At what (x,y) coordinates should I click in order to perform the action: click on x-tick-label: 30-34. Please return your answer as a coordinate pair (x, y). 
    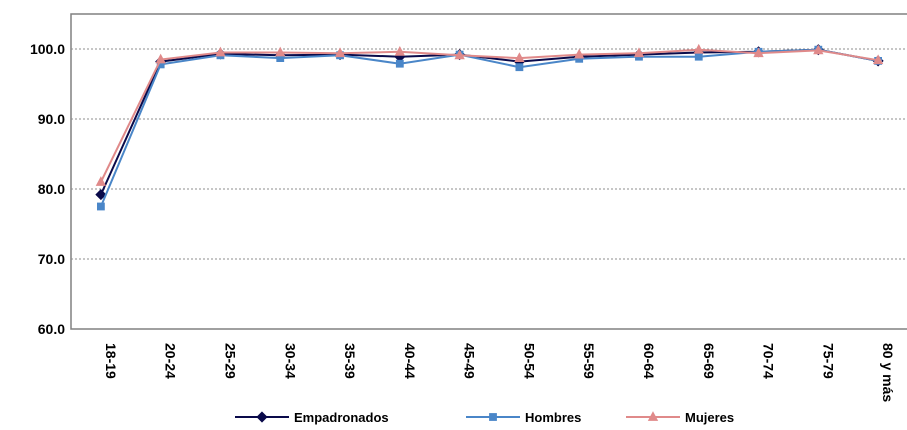
    Looking at the image, I should click on (290, 361).